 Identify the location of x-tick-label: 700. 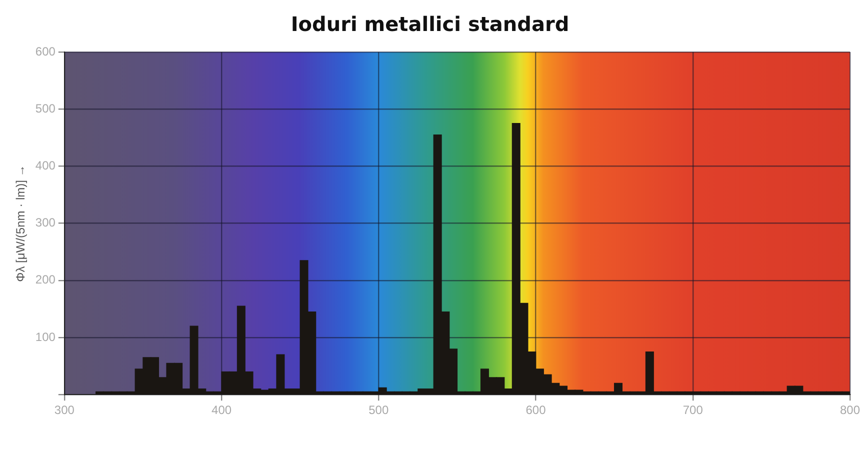
(693, 410).